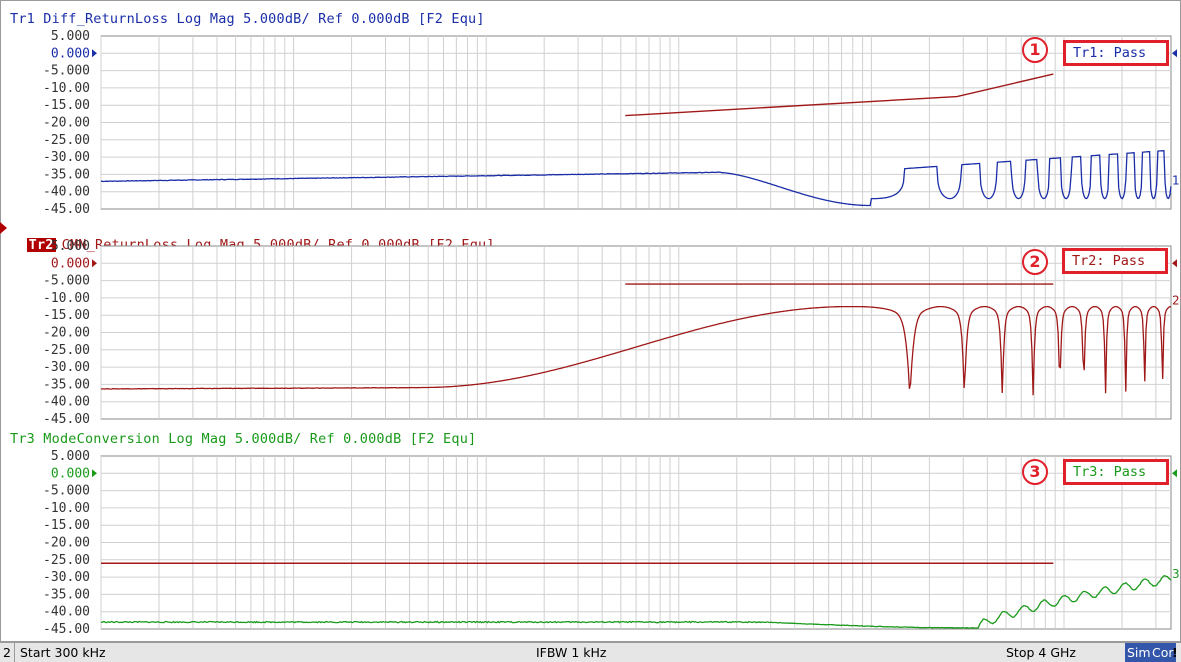 The height and width of the screenshot is (662, 1181). Describe the element at coordinates (839, 95) in the screenshot. I see `limit-line` at that location.